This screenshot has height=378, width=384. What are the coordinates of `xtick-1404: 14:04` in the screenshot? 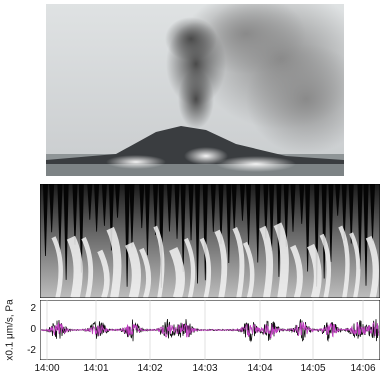 It's located at (260, 368).